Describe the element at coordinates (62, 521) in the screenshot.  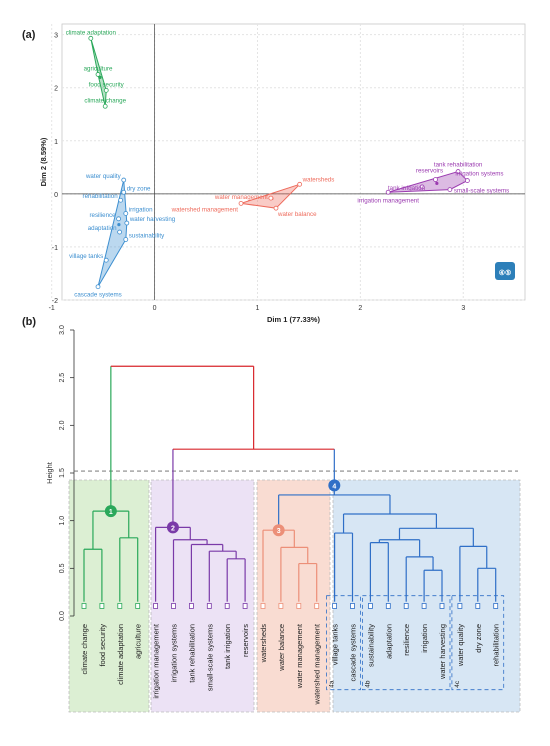
I see `y-tick-label: 1.0` at that location.